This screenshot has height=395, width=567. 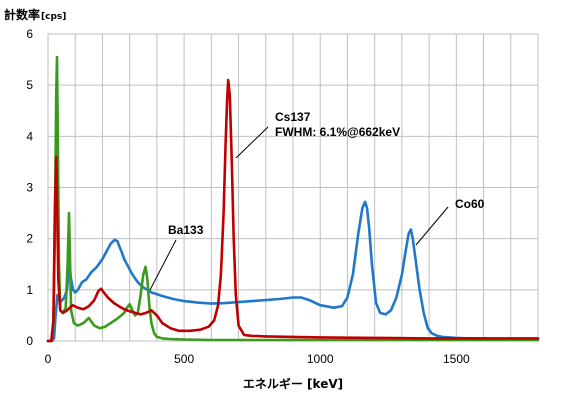 I want to click on annotation-ba133-leader, so click(x=163, y=265).